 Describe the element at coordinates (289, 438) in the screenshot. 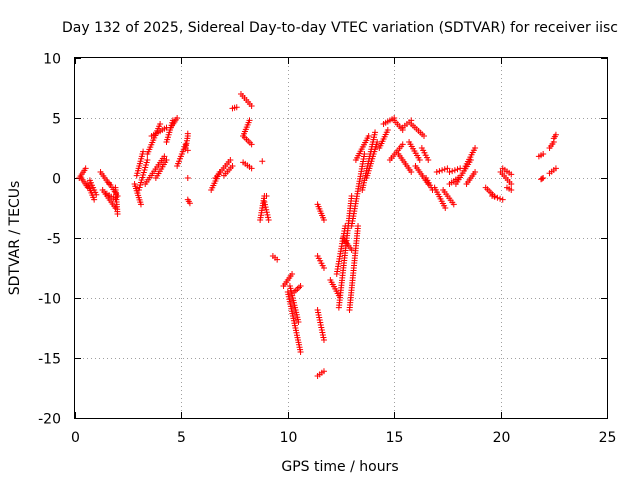

I see `x-tick-label: 10` at that location.